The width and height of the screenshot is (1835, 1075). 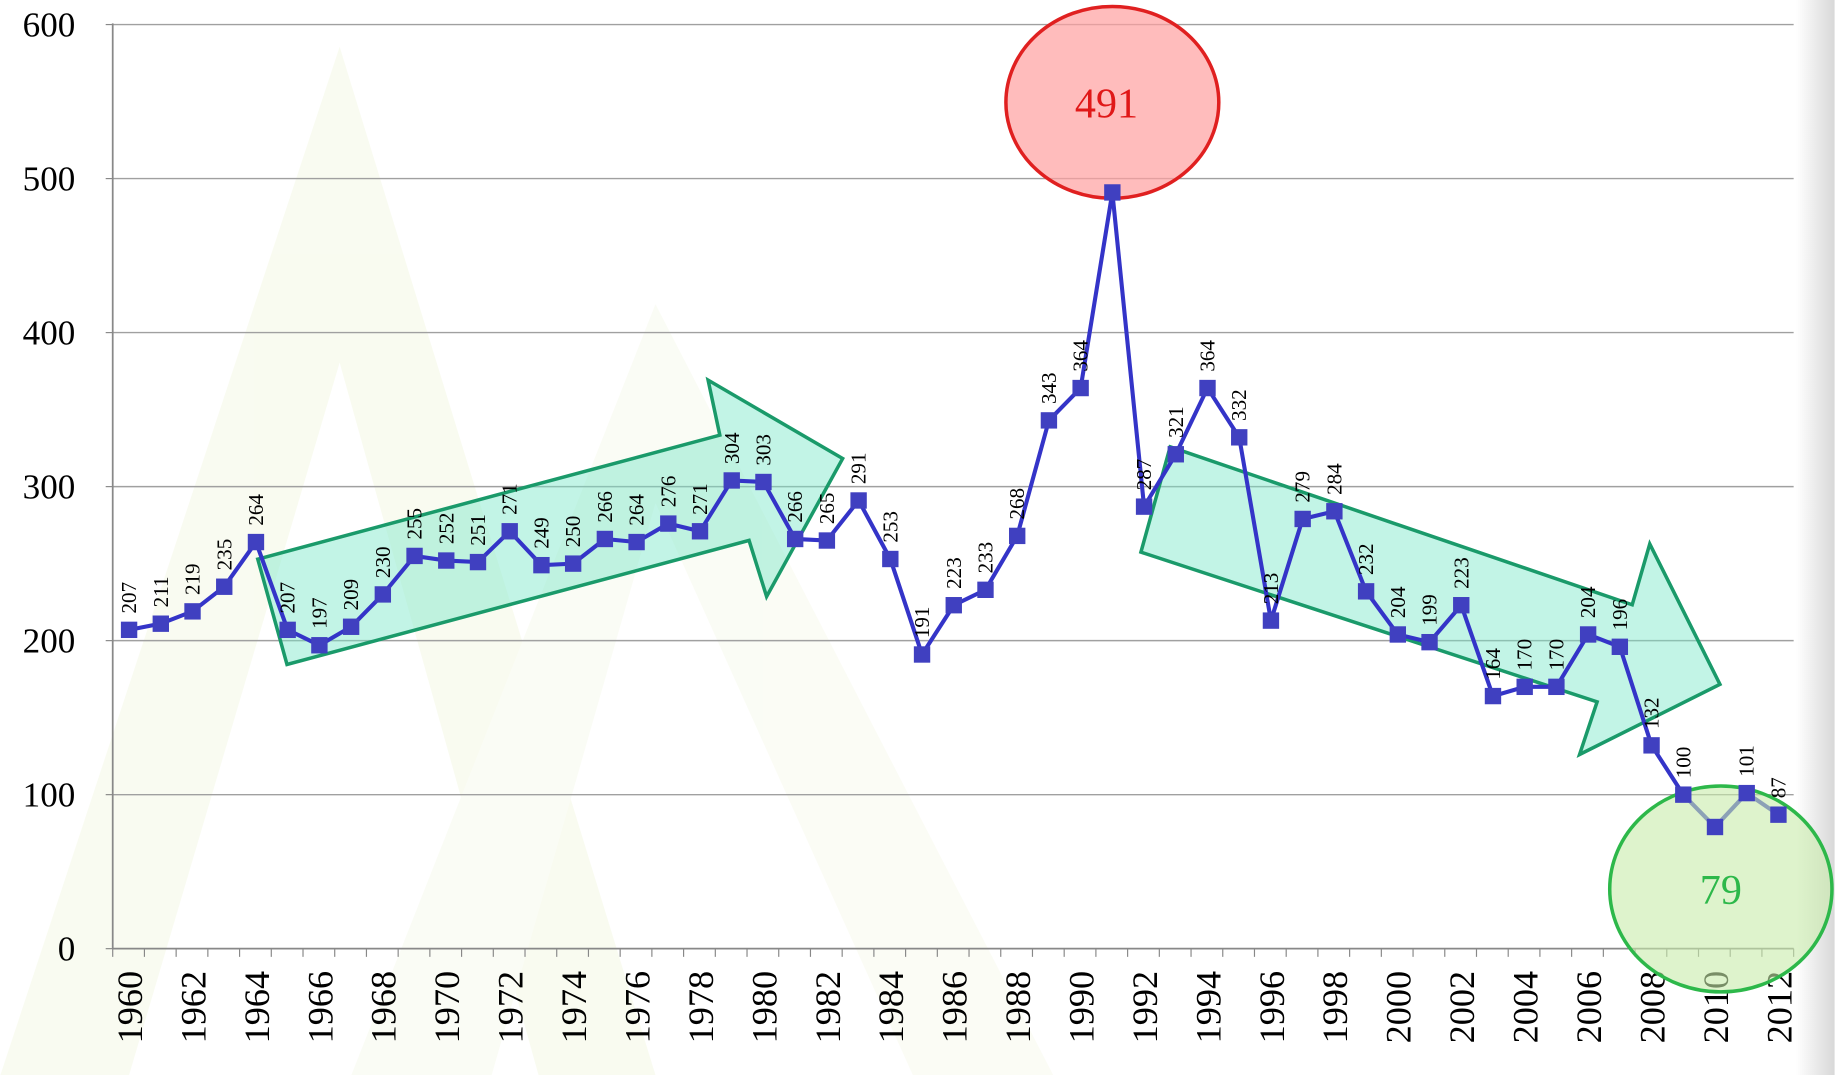 What do you see at coordinates (320, 1007) in the screenshot?
I see `x-tick-label: 1966` at bounding box center [320, 1007].